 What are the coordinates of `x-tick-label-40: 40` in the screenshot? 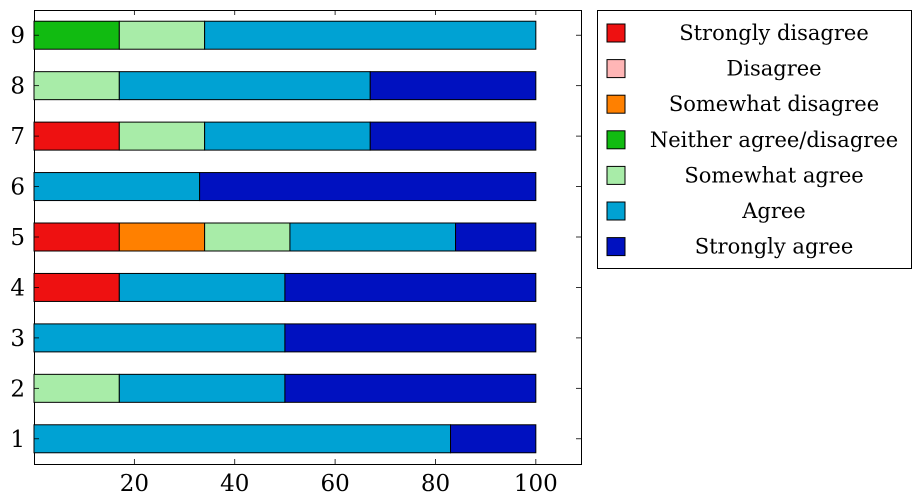 It's located at (234, 484).